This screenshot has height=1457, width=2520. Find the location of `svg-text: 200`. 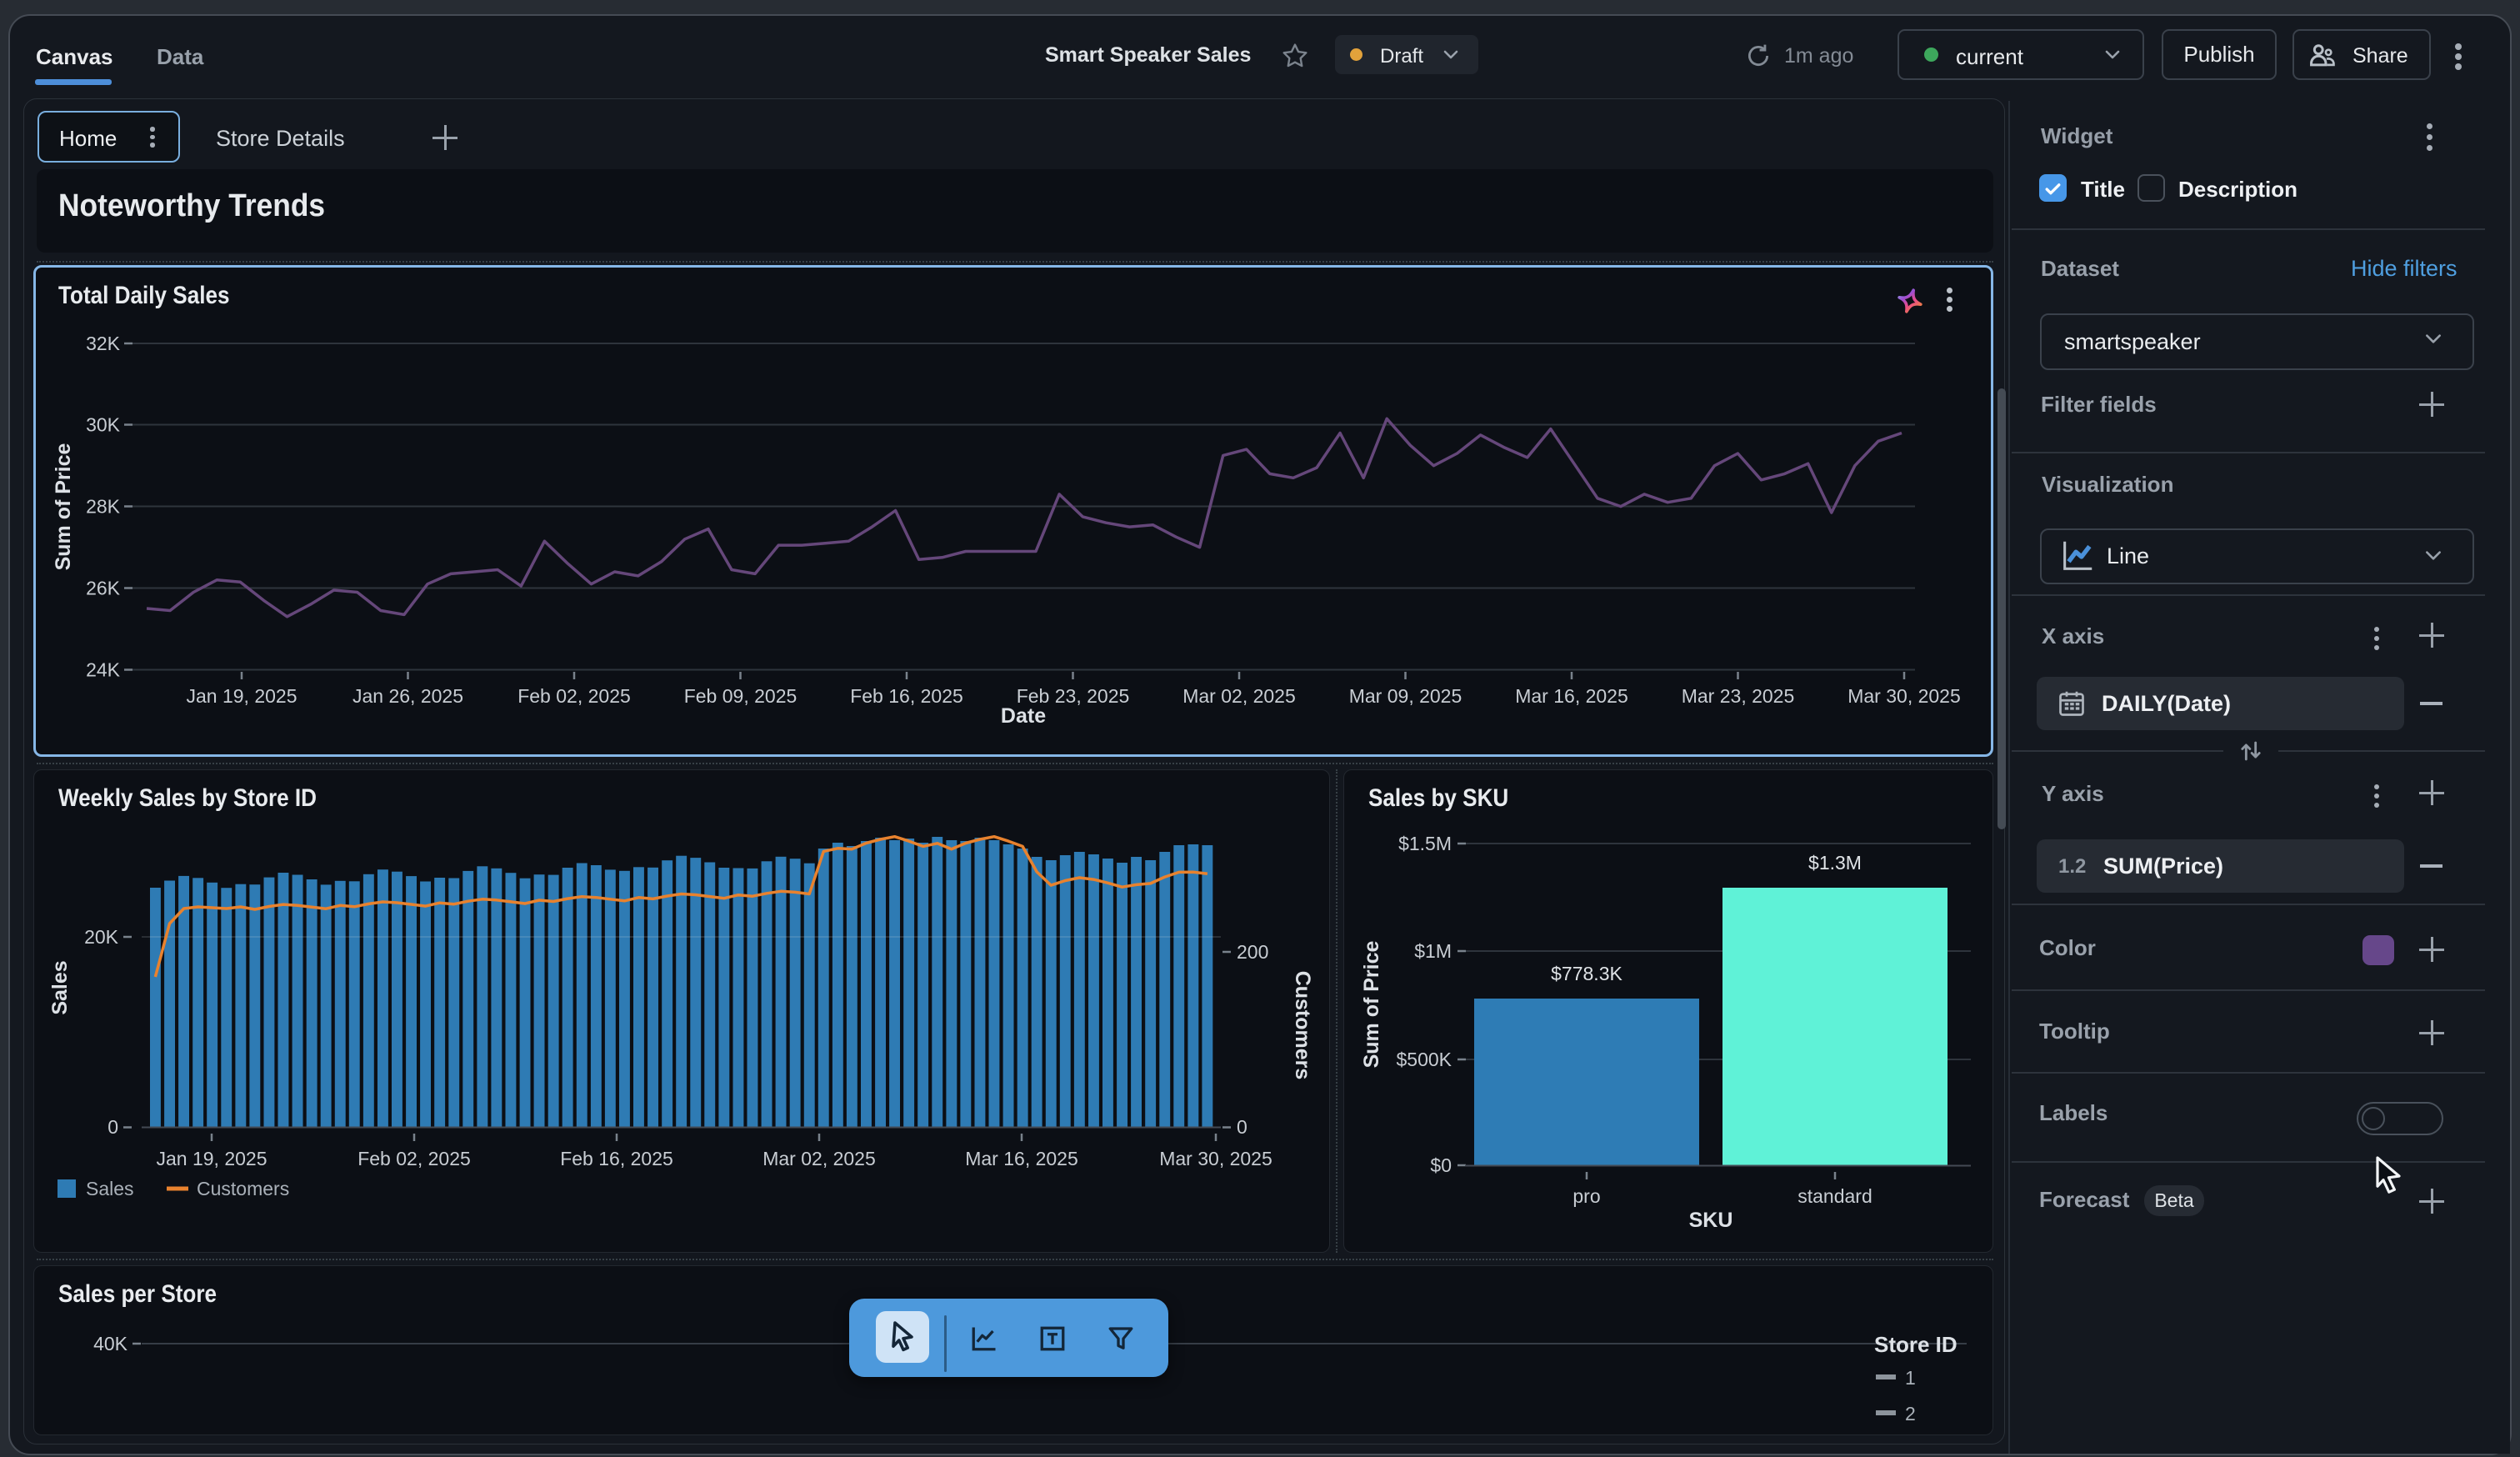

svg-text: 200 is located at coordinates (1252, 952).